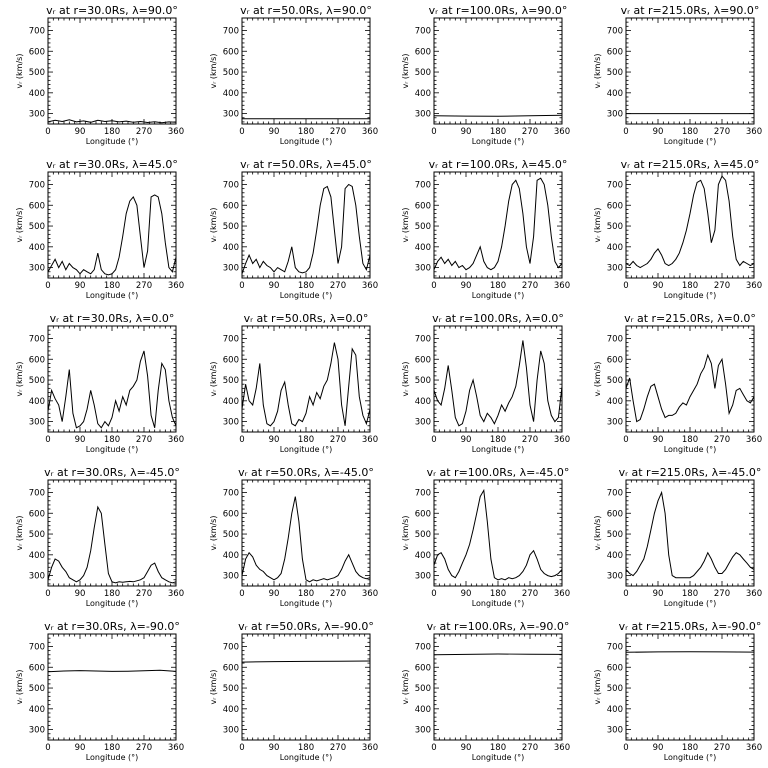  What do you see at coordinates (690, 626) in the screenshot?
I see `panel-title: vᵣ at r=215.0Rs, λ=-90.0°` at bounding box center [690, 626].